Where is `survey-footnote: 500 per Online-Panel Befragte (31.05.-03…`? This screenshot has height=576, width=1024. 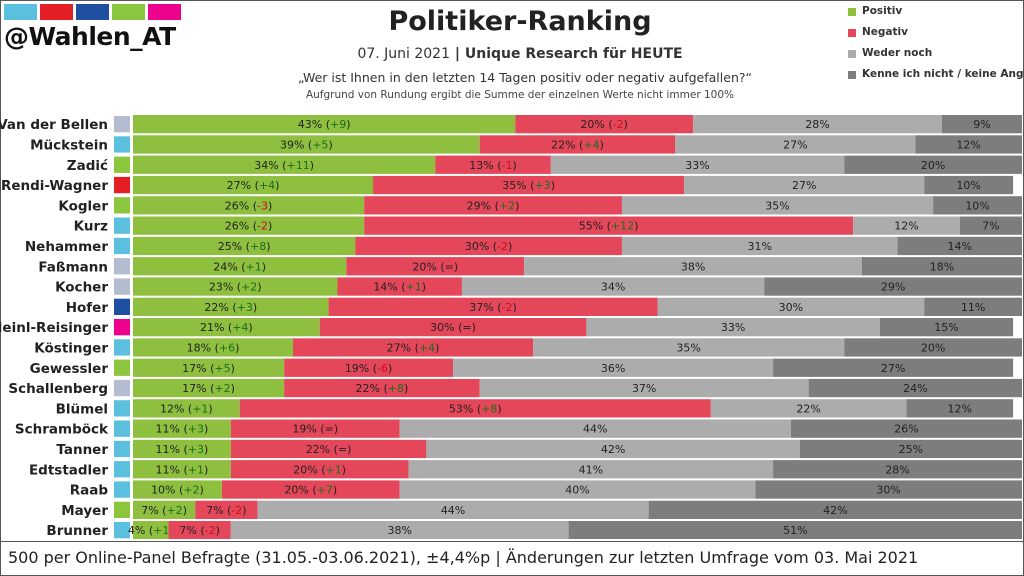
survey-footnote: 500 per Online-Panel Befragte (31.05.-03… is located at coordinates (463, 557).